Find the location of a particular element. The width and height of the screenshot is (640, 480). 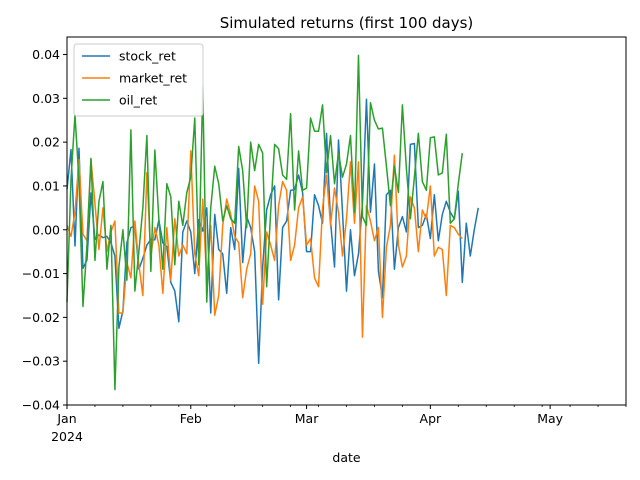

legend-box is located at coordinates (138, 80).